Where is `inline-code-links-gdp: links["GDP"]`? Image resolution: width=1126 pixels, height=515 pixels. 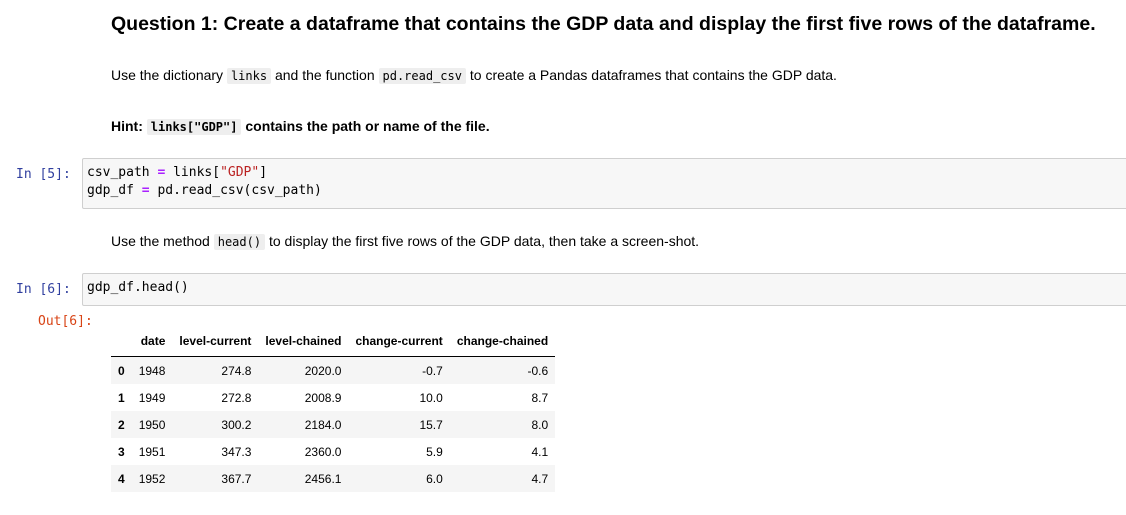 inline-code-links-gdp: links["GDP"] is located at coordinates (194, 127).